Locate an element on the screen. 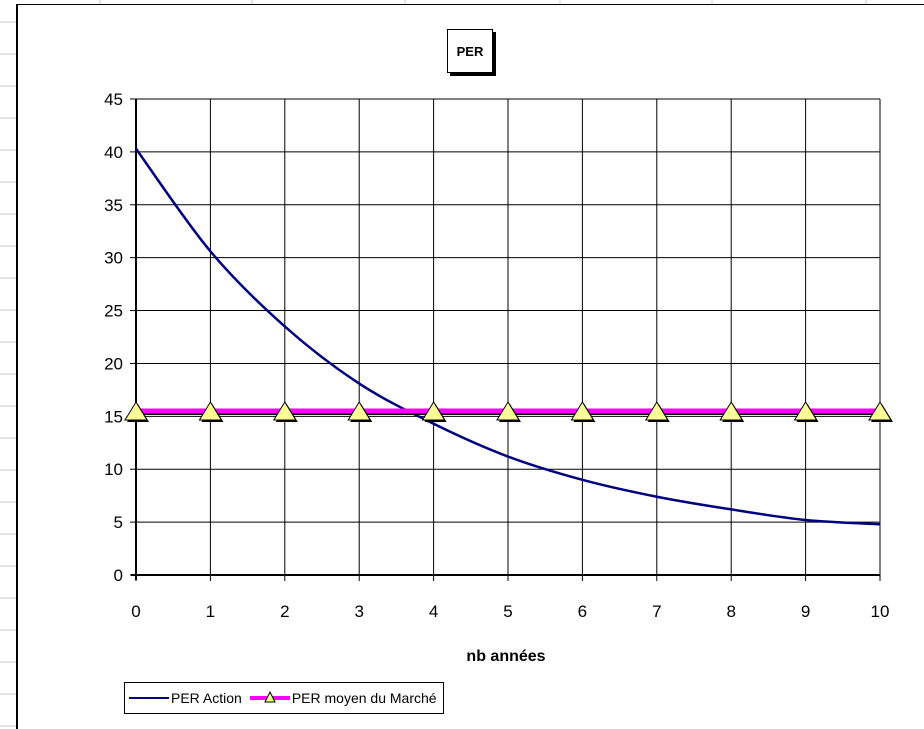  x-tick-label: 7 is located at coordinates (656, 611).